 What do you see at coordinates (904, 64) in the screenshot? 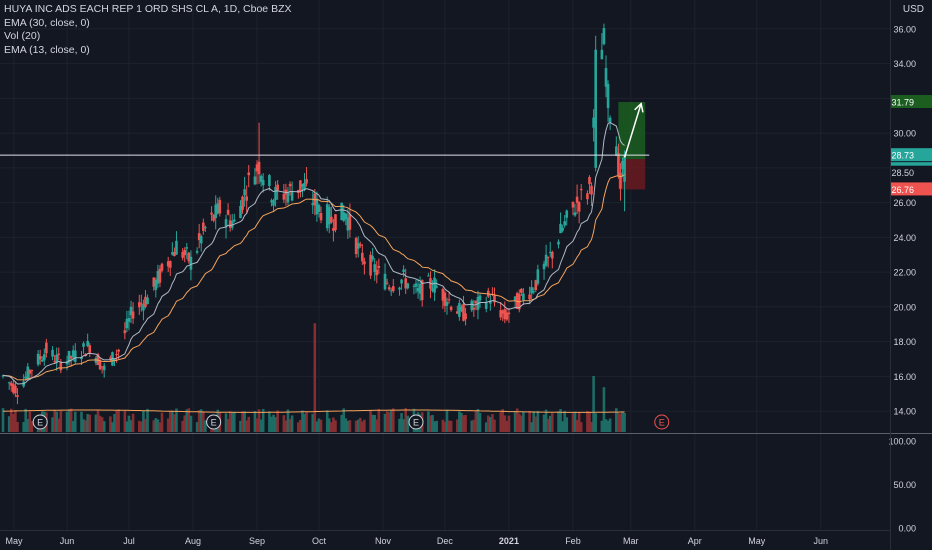
I see `price-tick-label: 34.00` at bounding box center [904, 64].